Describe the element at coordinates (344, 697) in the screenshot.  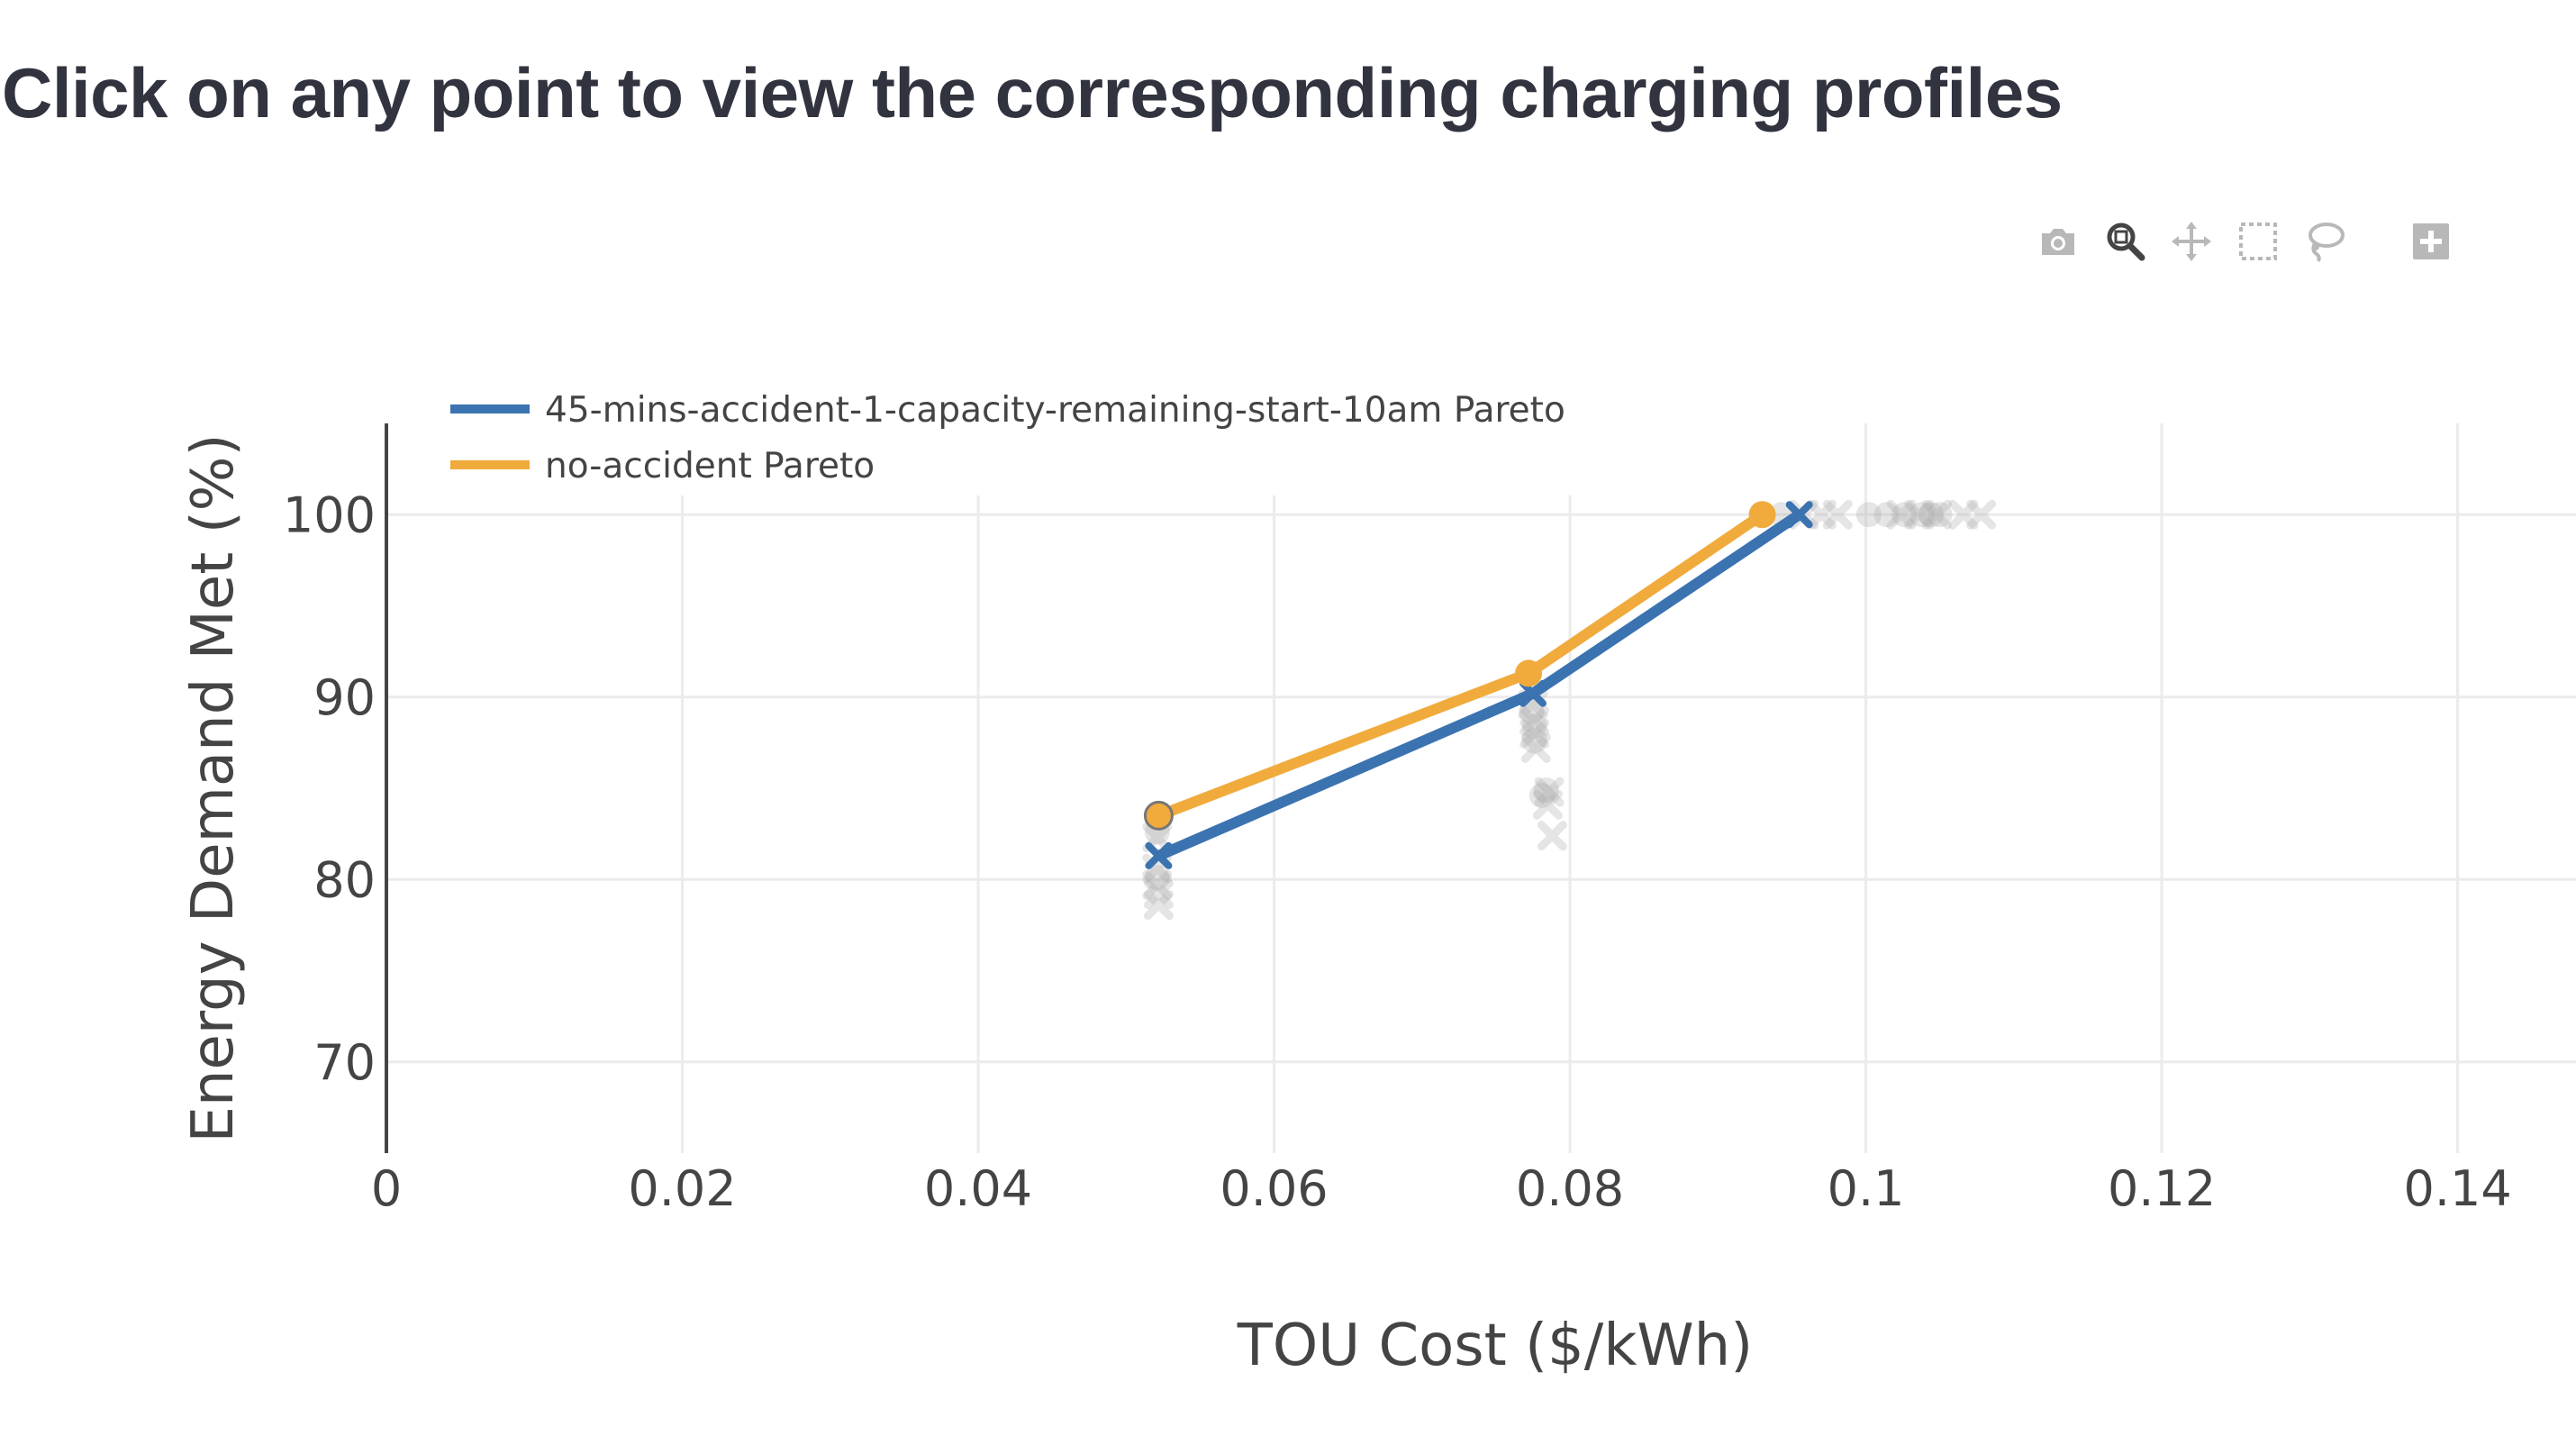
I see `y-tick-label-2: 90` at that location.